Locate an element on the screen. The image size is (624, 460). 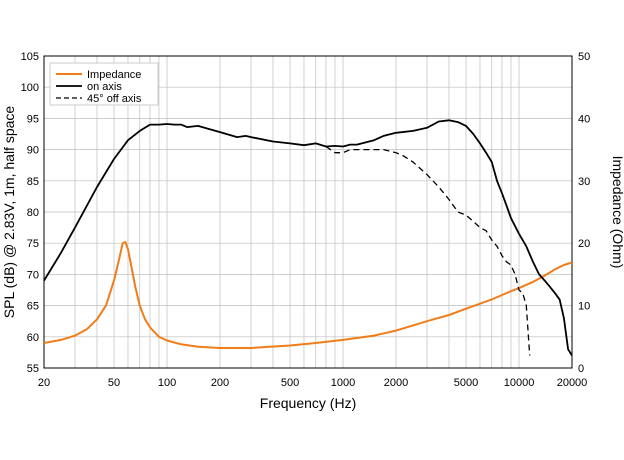
y2-tick-label: 30 is located at coordinates (584, 182).